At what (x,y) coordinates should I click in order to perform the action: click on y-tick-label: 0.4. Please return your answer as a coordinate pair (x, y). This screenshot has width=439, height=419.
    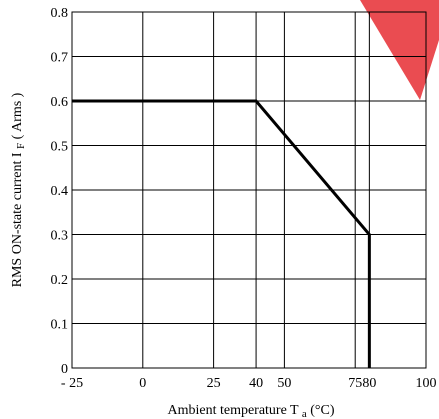
    Looking at the image, I should click on (60, 191).